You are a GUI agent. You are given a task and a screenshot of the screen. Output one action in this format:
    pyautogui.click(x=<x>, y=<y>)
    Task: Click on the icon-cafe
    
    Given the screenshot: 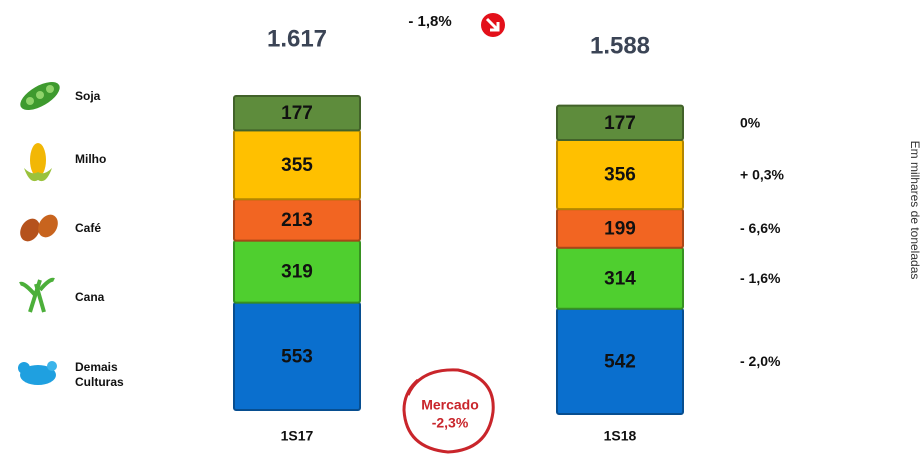 What is the action you would take?
    pyautogui.click(x=39, y=228)
    